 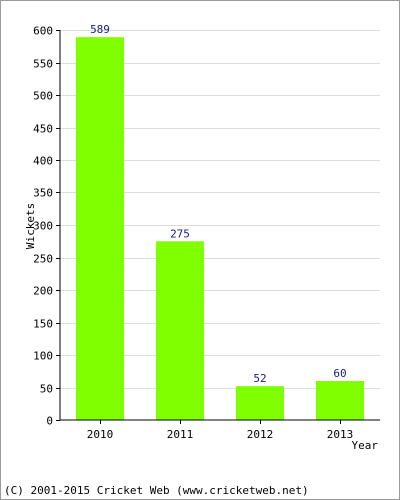 I want to click on x-tick-label-2013: 2013, so click(x=340, y=434).